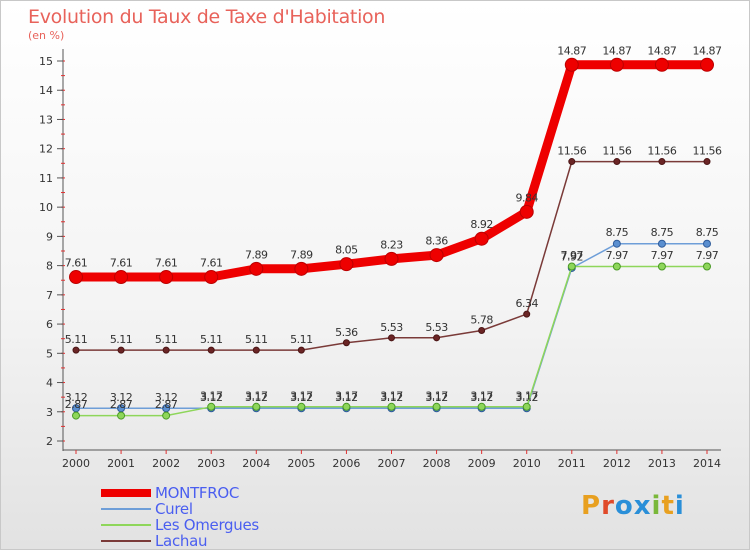 This screenshot has width=750, height=550. Describe the element at coordinates (481, 224) in the screenshot. I see `data-label-montfroc: 8.92` at that location.